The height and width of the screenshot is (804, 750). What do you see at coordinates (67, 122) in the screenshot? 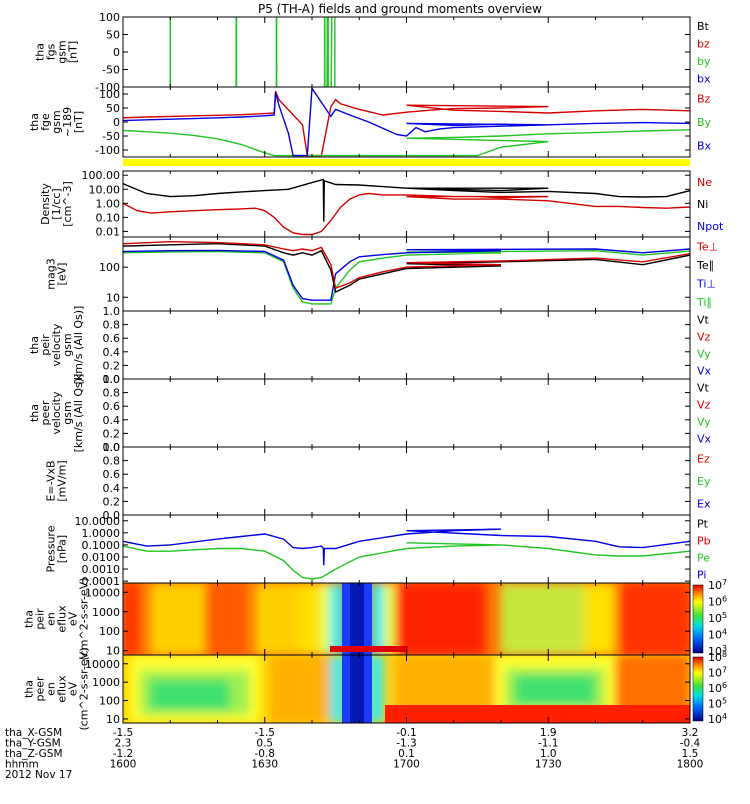
I see `ylabel-p2: ~189` at bounding box center [67, 122].